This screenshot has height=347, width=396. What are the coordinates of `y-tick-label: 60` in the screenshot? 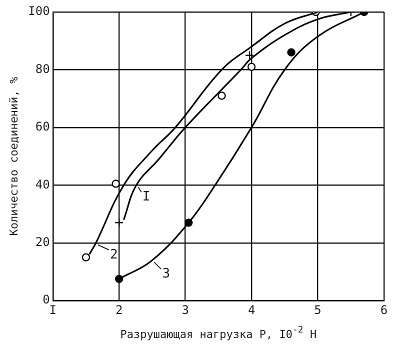 It's located at (42, 127).